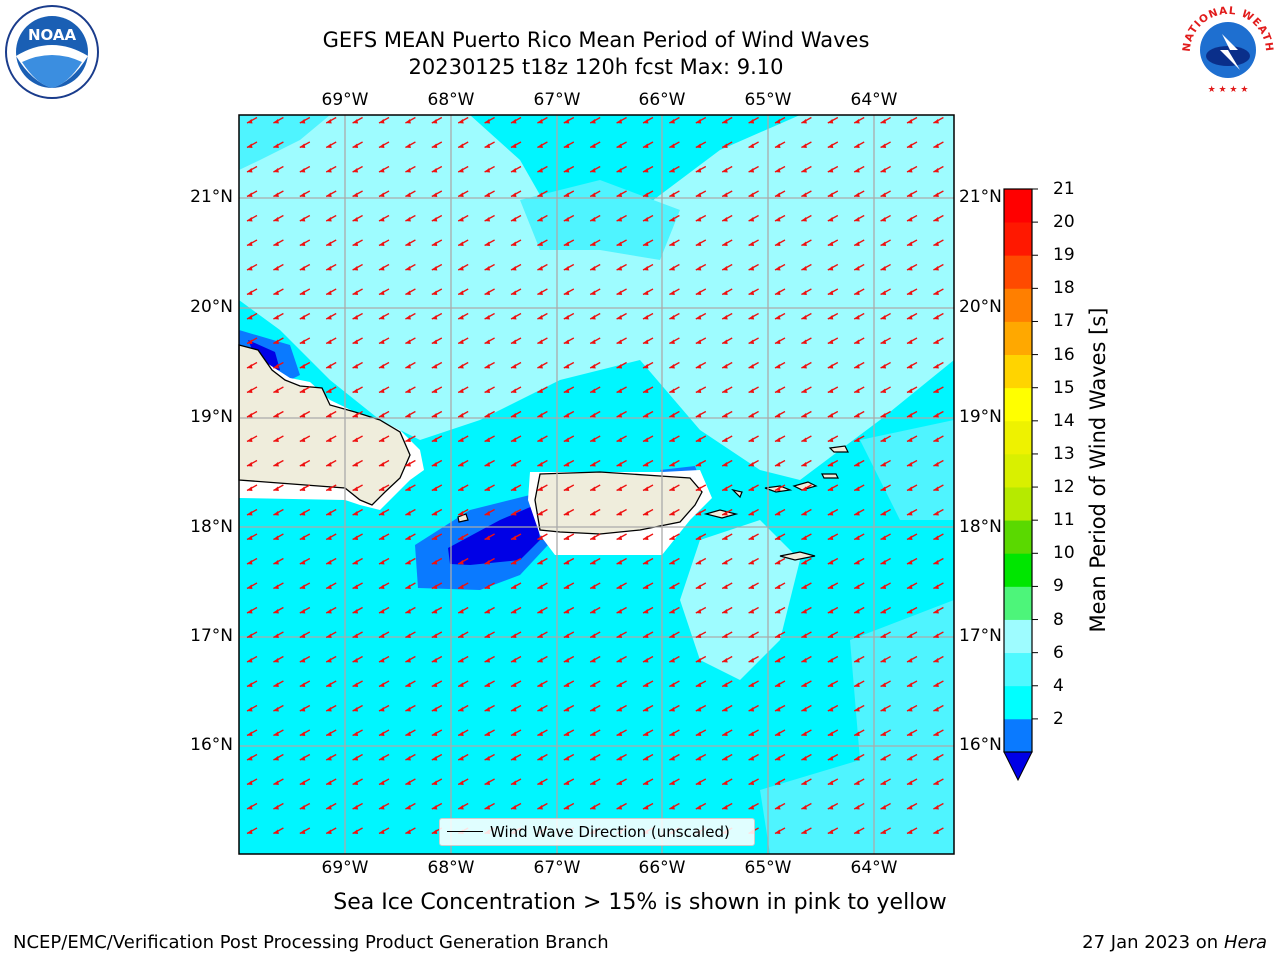  I want to click on lon-label-bottom-68: 68°W, so click(451, 868).